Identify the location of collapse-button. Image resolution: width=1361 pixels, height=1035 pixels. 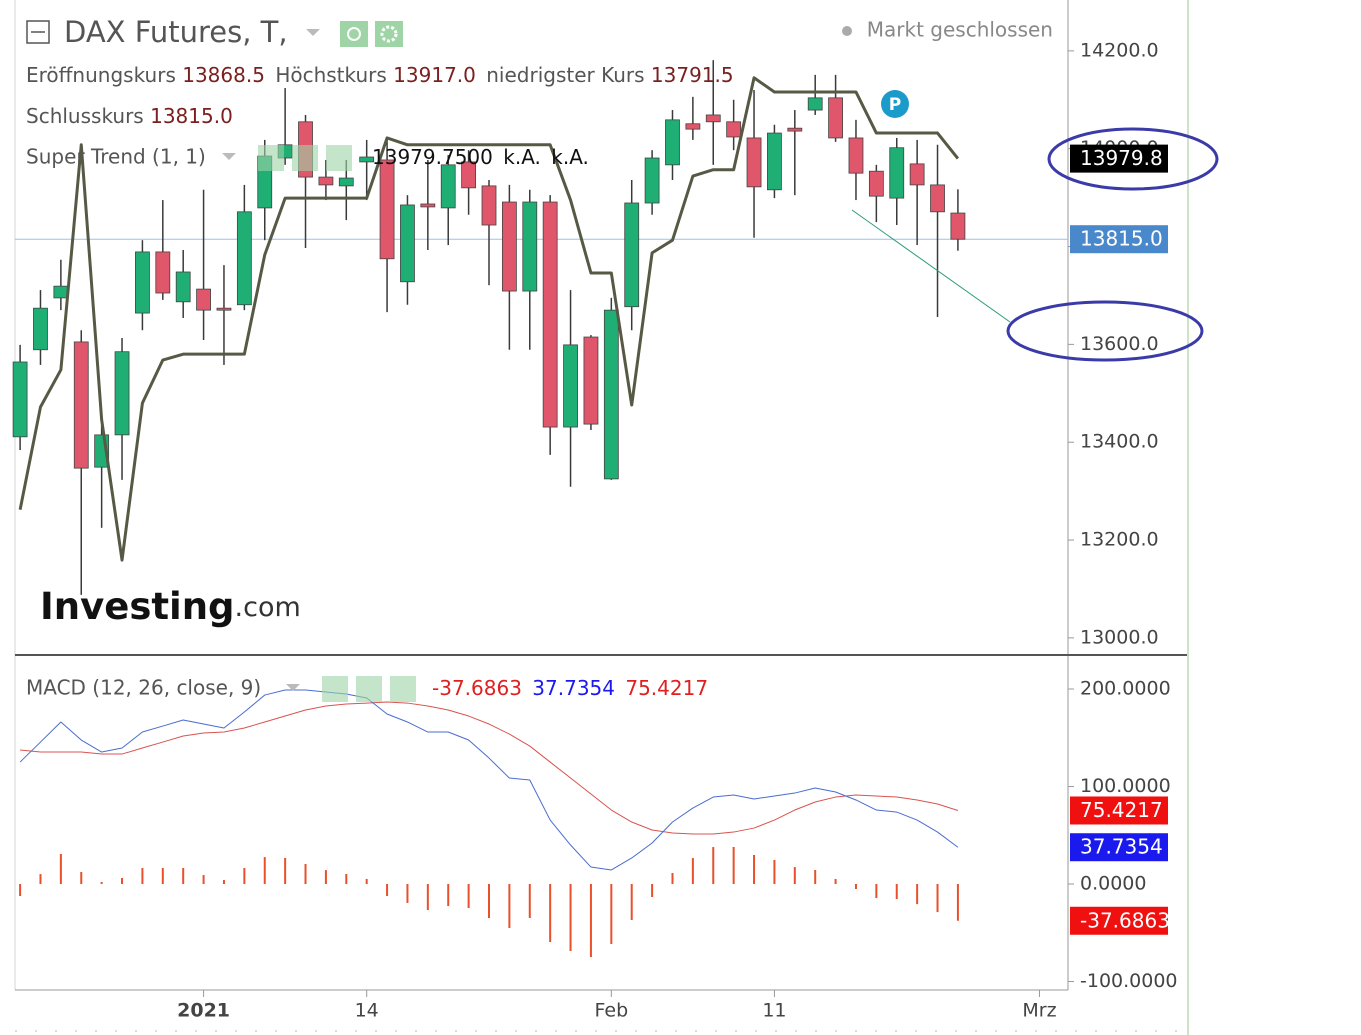
(38, 32).